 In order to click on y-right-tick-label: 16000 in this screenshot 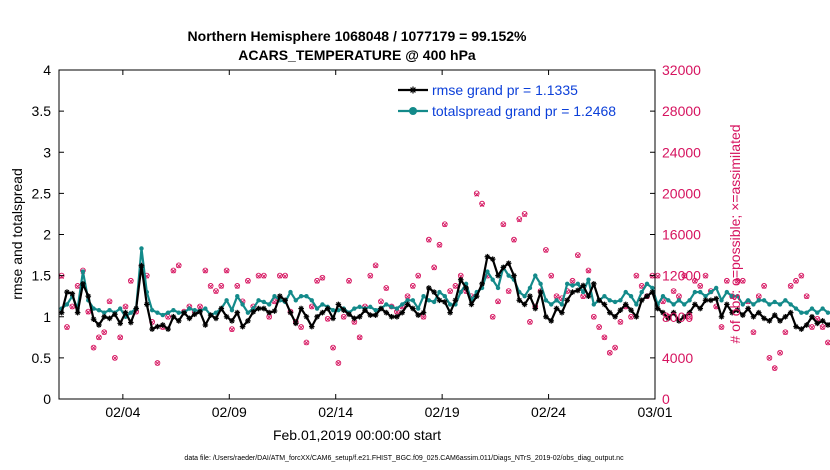, I will do `click(681, 235)`.